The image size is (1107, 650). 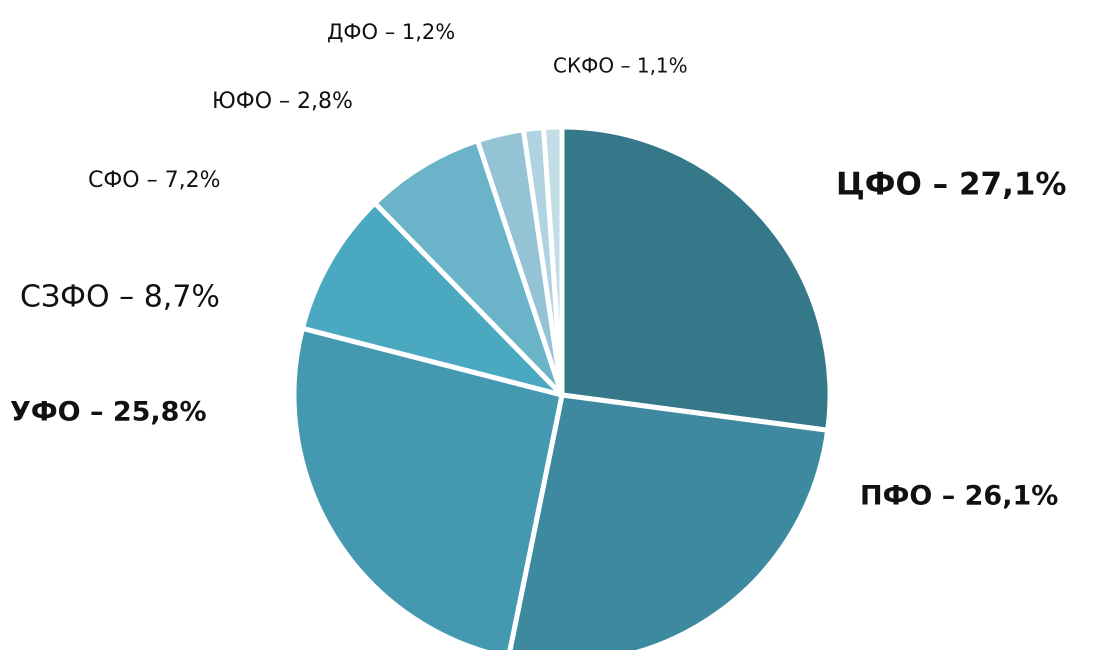 What do you see at coordinates (282, 101) in the screenshot?
I see `slice-label: ЮФО – 2,8%` at bounding box center [282, 101].